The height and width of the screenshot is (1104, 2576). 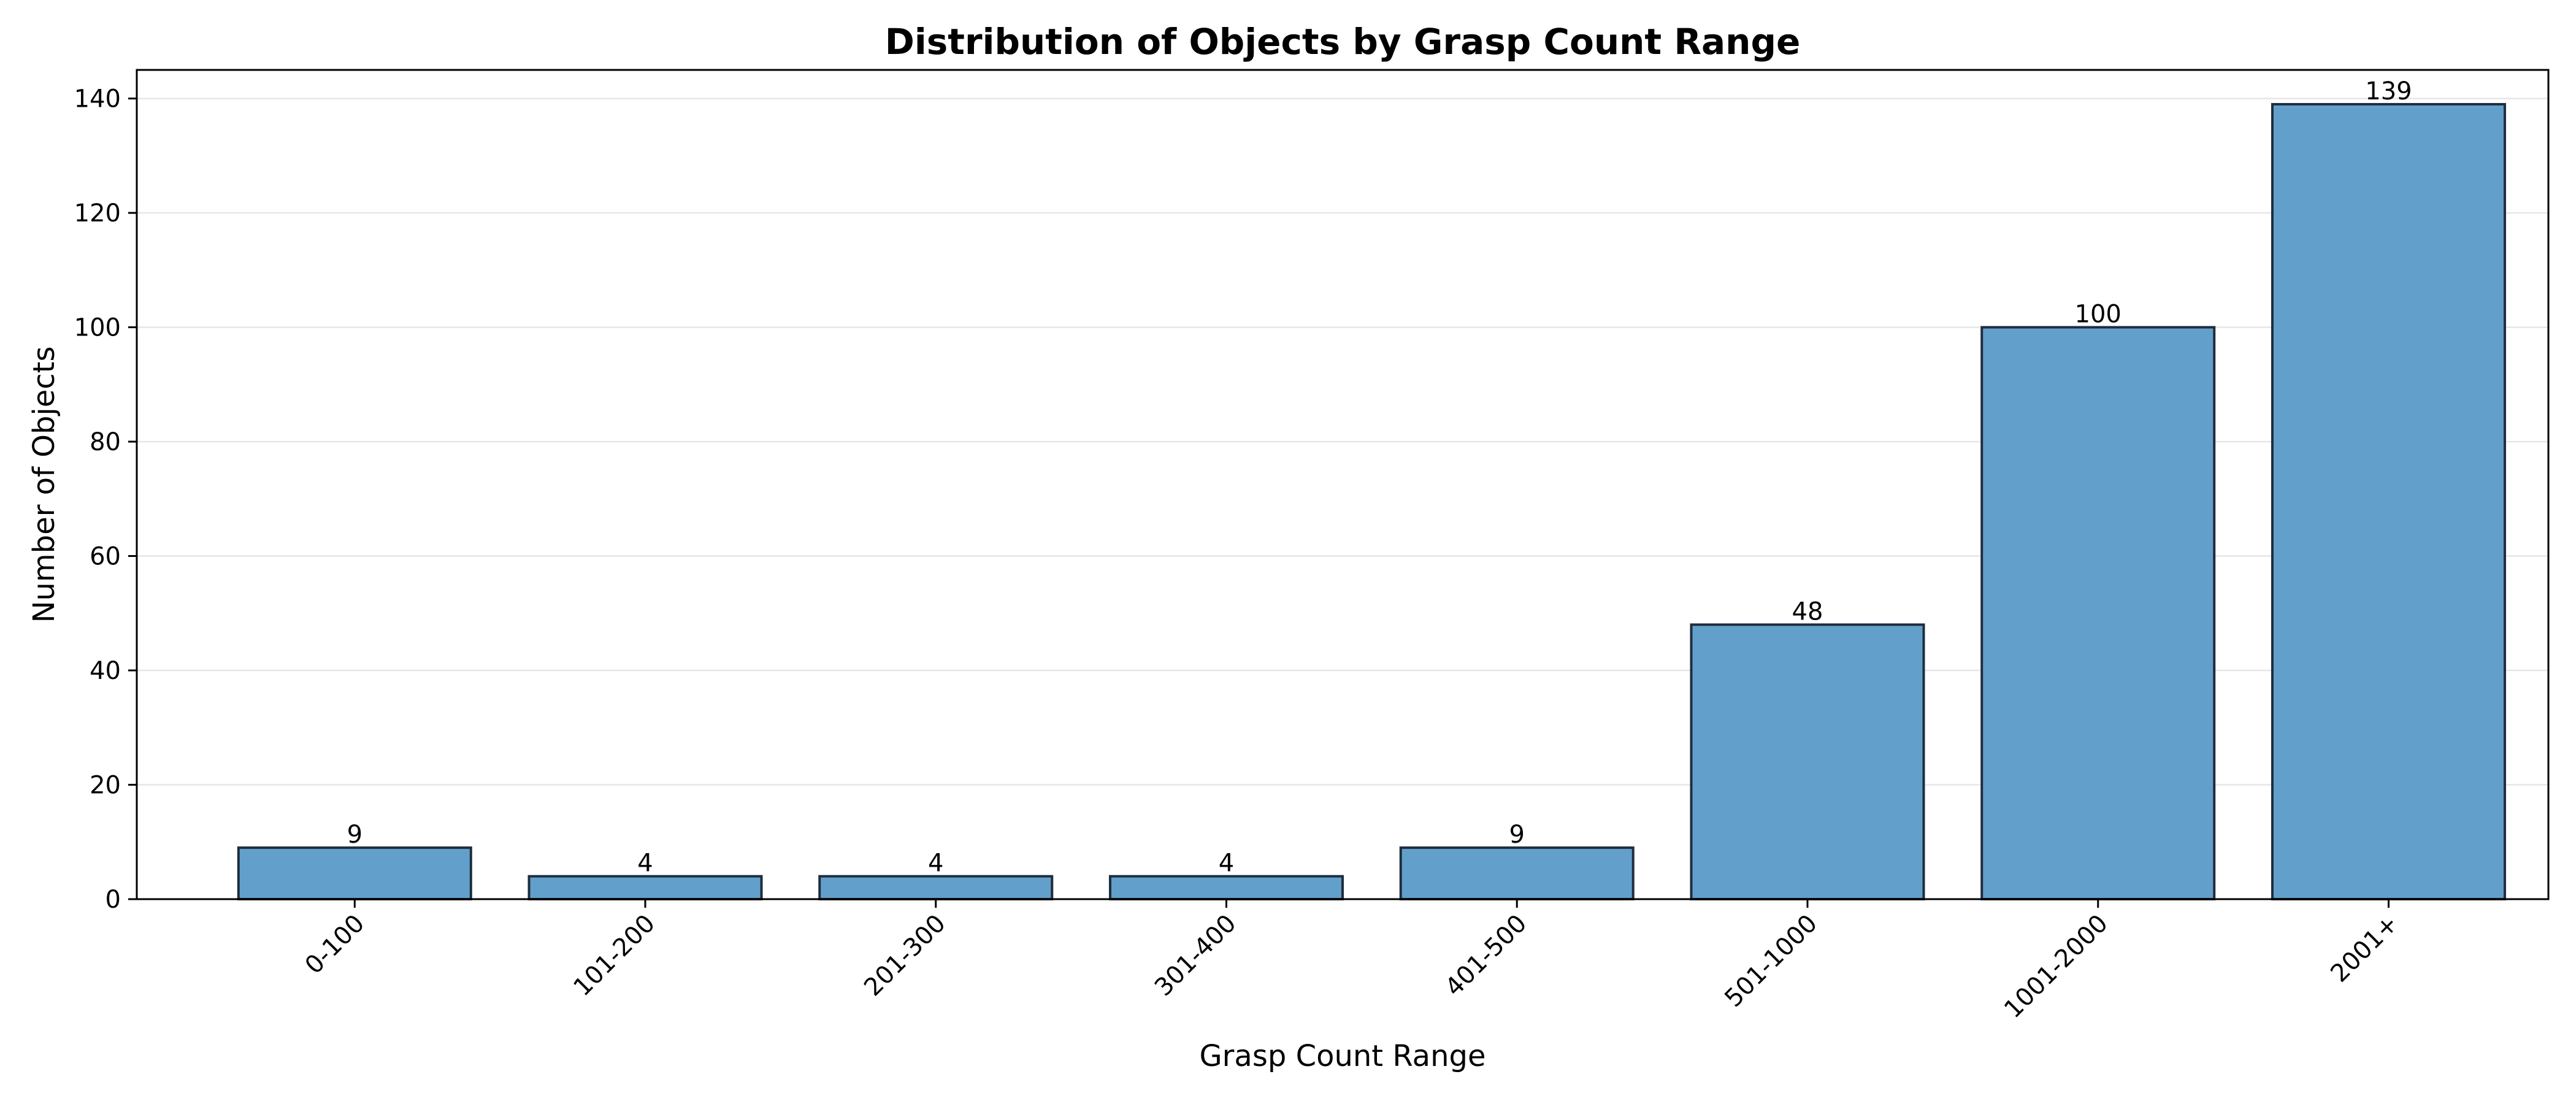 I want to click on bar-2001+, so click(x=2388, y=501).